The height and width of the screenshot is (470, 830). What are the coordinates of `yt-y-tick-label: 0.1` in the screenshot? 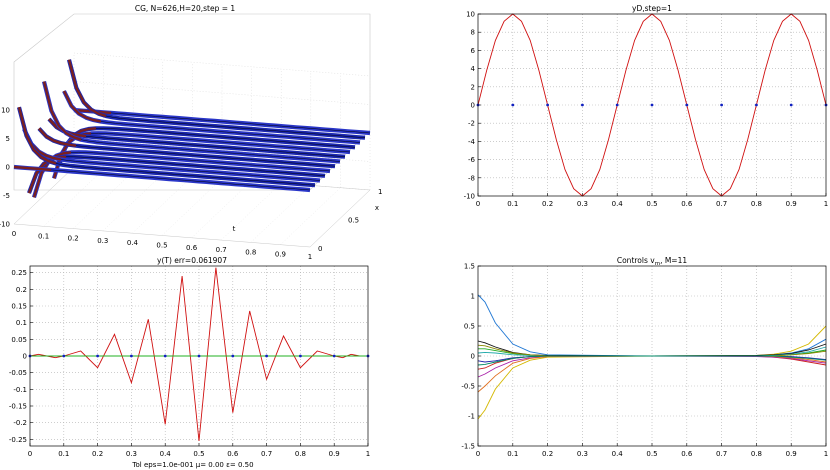 It's located at (21, 323).